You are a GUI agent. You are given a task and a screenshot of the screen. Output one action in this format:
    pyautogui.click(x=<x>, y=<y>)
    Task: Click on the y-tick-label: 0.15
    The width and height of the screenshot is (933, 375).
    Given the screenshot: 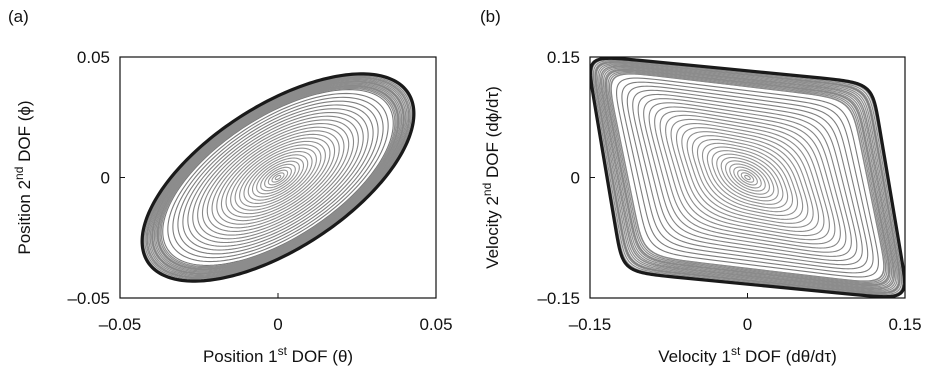 What is the action you would take?
    pyautogui.click(x=563, y=57)
    